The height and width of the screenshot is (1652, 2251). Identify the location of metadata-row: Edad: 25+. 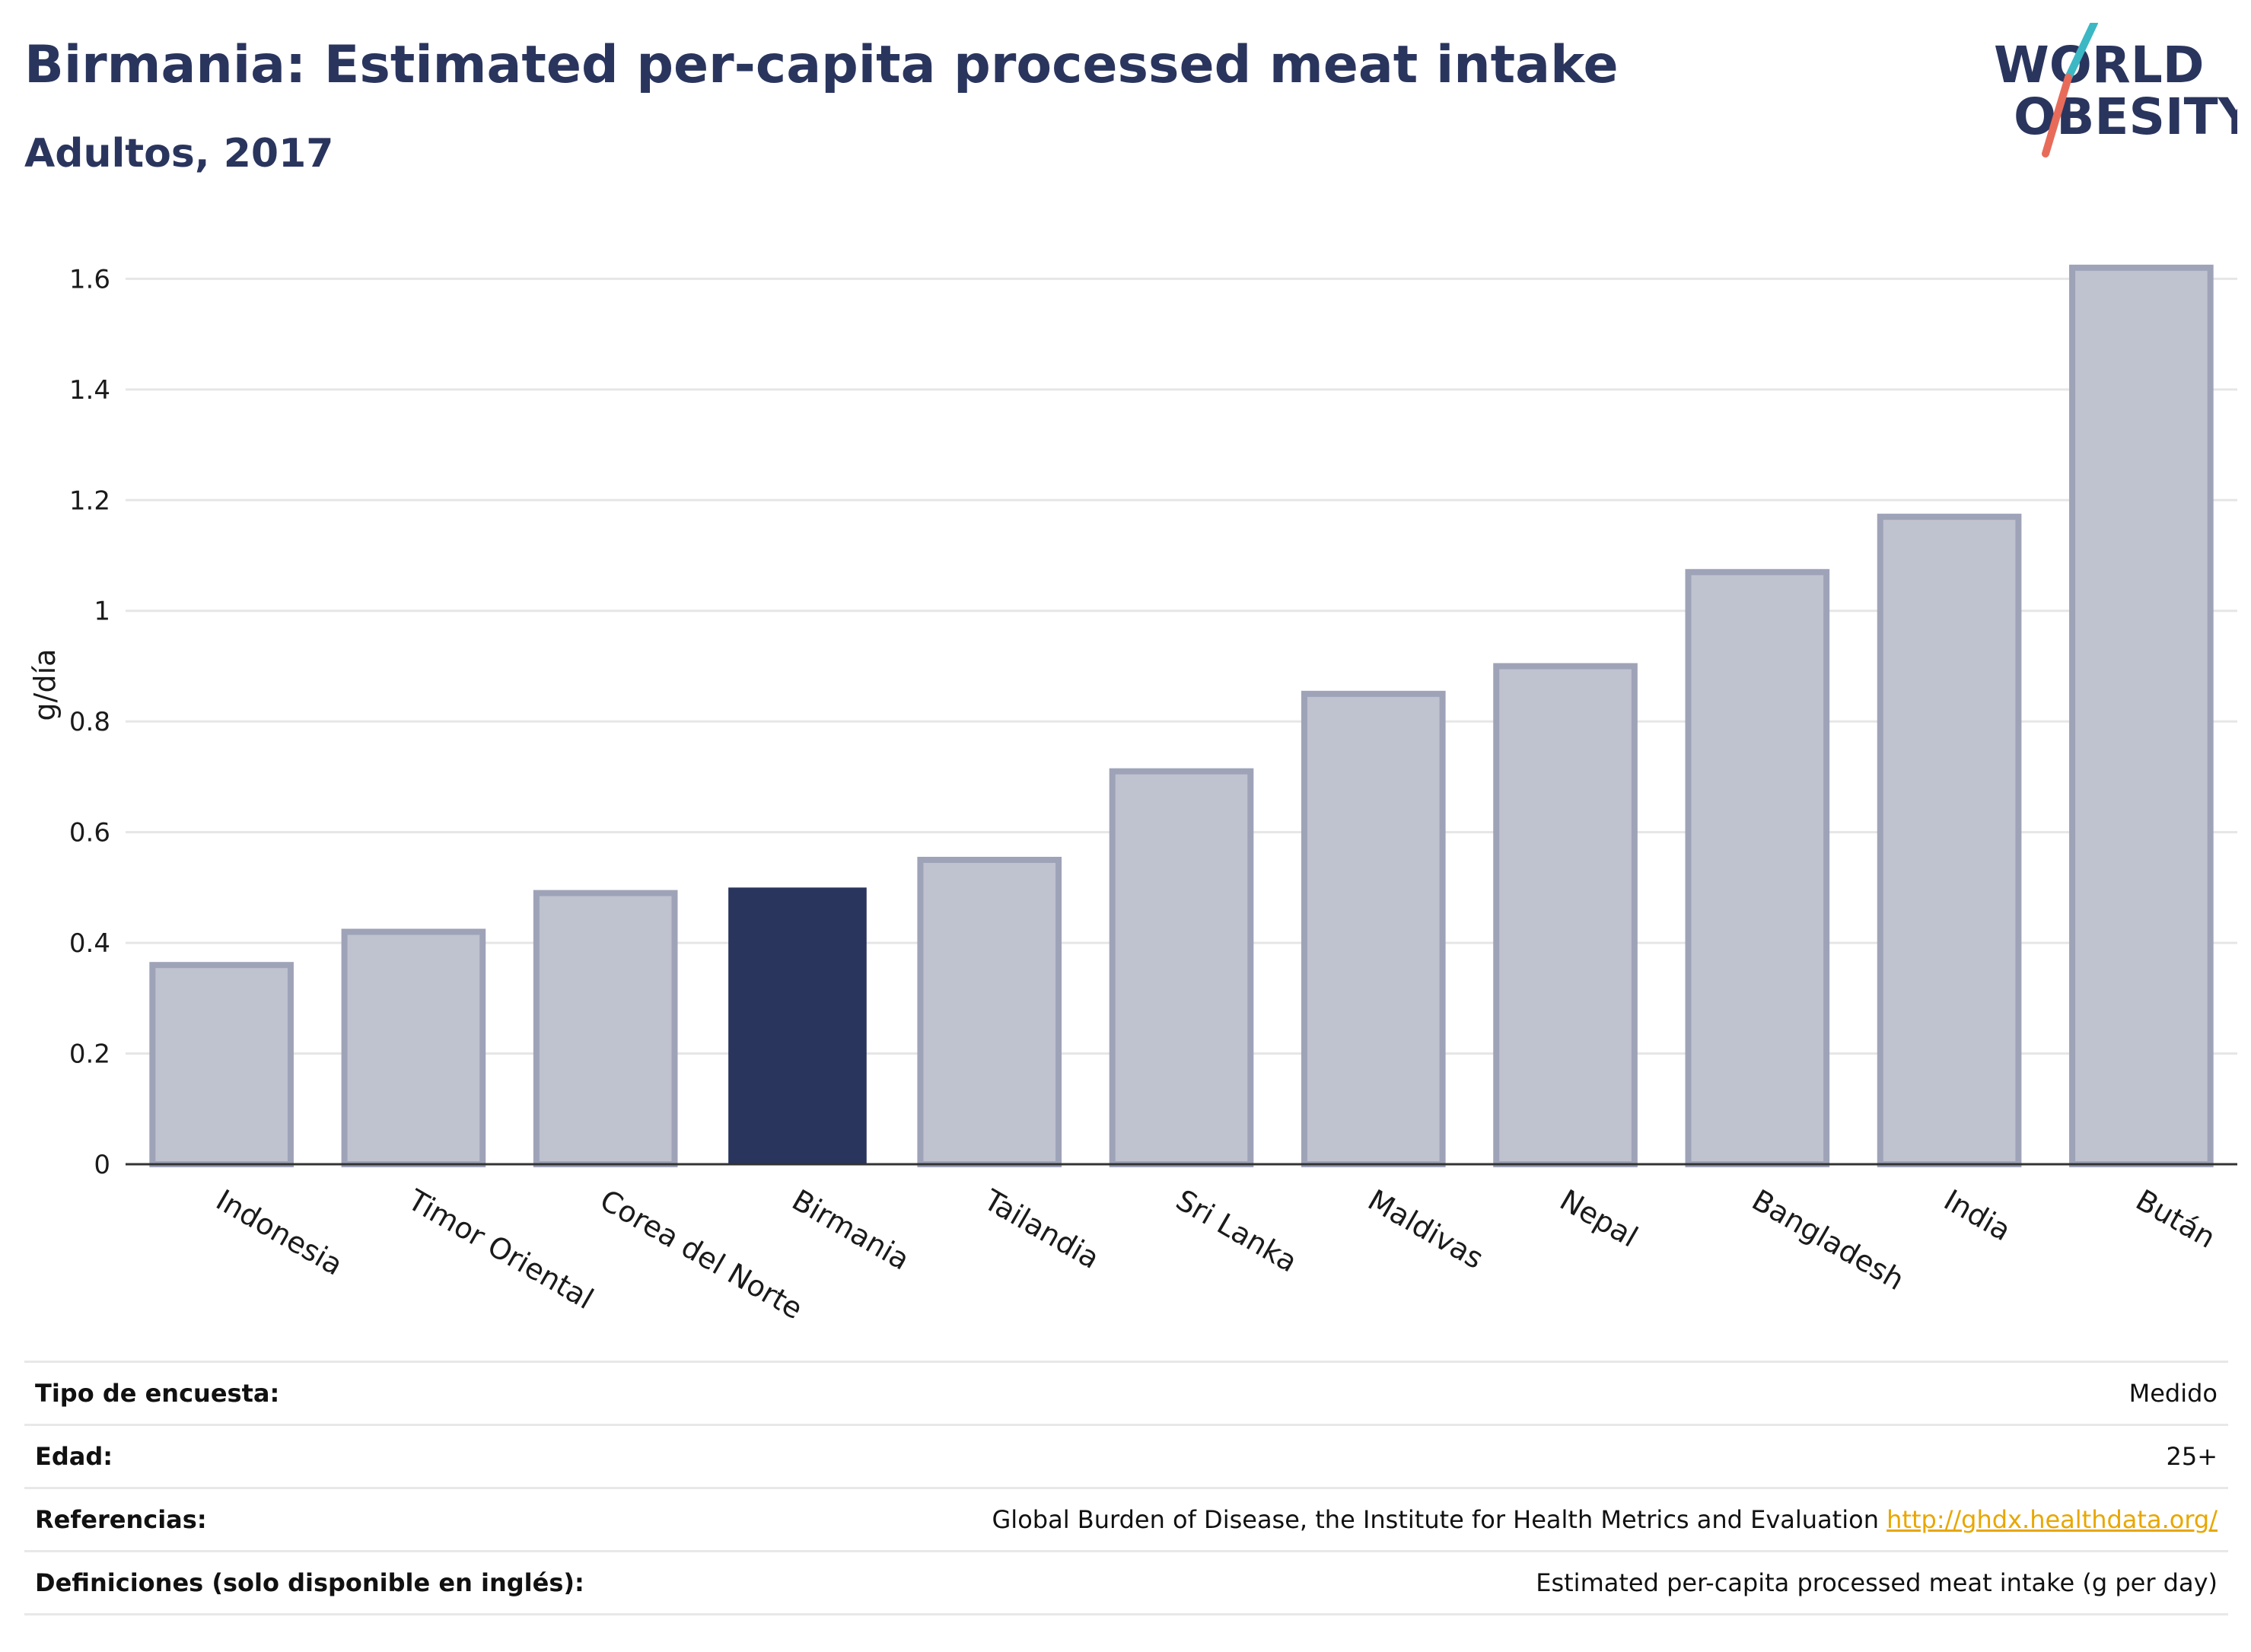
(1126, 1456).